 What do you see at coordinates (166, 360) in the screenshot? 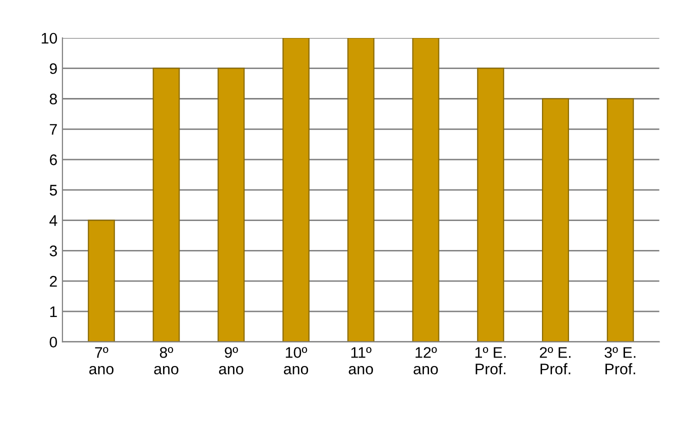
I see `x-tick-label: 8º ano` at bounding box center [166, 360].